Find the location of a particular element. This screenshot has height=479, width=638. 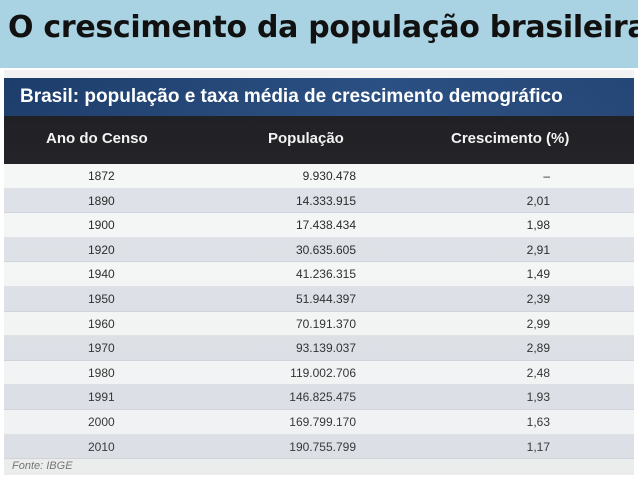

cell-year: 2010 is located at coordinates (101, 446).